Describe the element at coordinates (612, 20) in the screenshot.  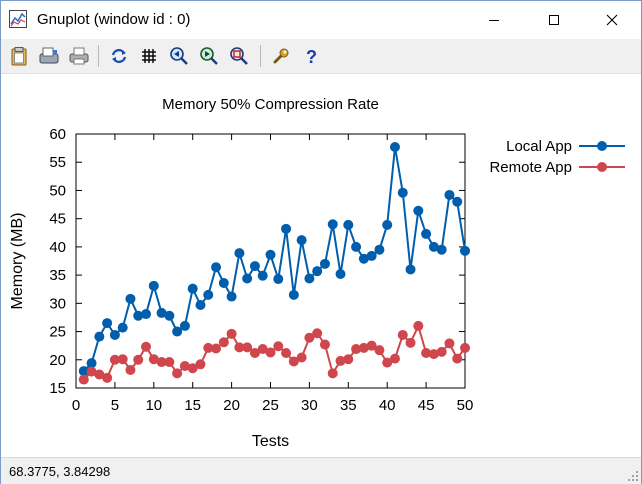
I see `close-button` at that location.